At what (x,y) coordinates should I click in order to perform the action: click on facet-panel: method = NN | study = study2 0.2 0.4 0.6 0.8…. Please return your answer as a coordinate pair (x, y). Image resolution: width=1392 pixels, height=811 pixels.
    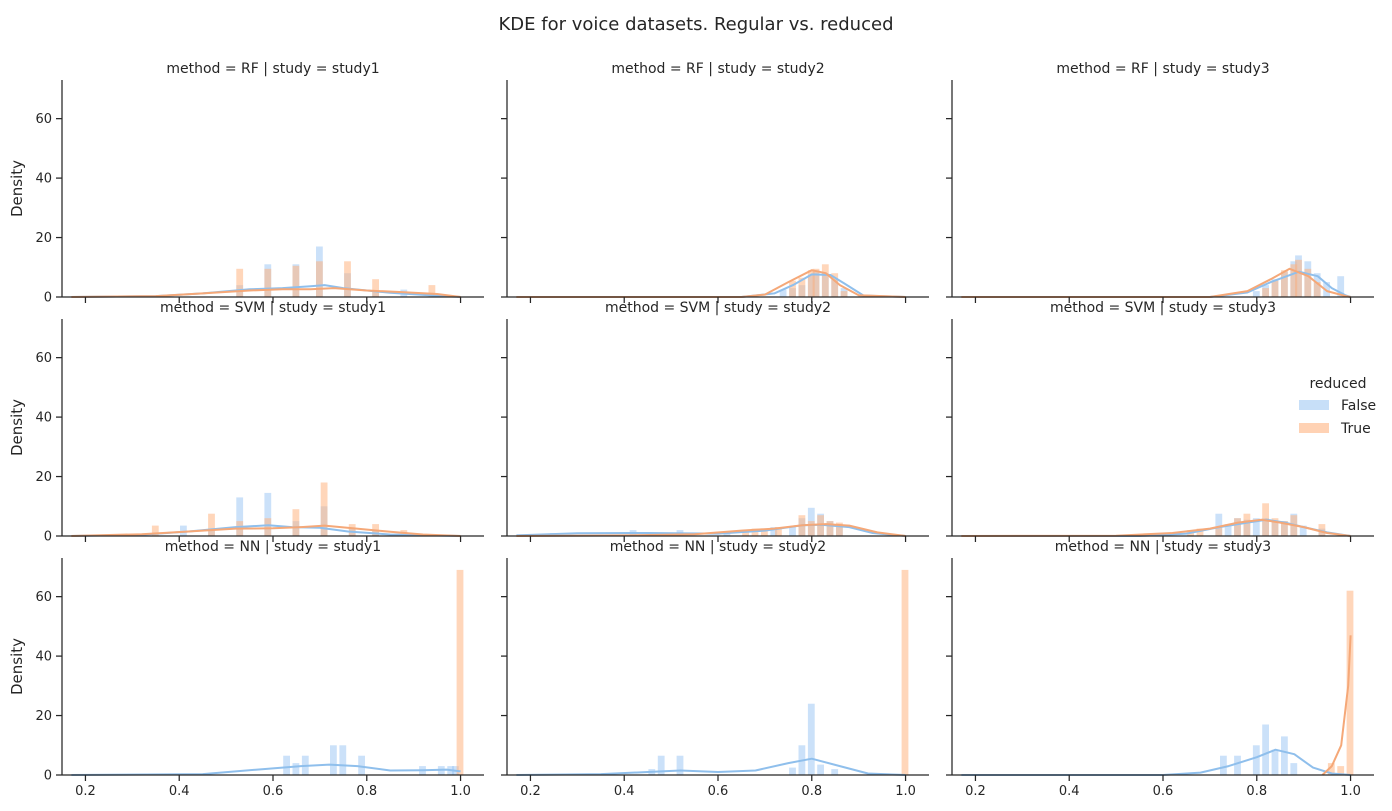
    Looking at the image, I should click on (715, 669).